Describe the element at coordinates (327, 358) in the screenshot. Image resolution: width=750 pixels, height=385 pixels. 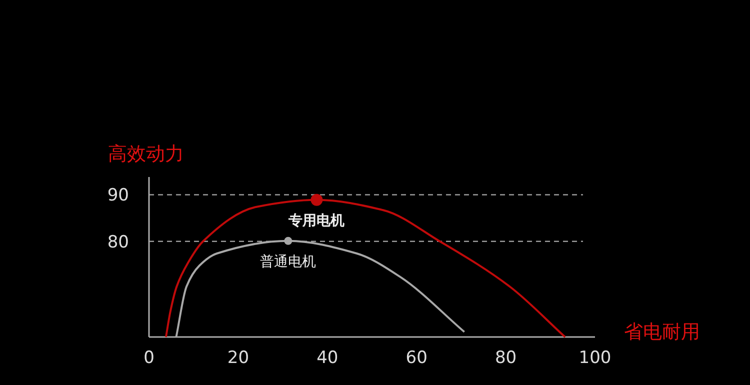
I see `x-tick-label: 40` at that location.